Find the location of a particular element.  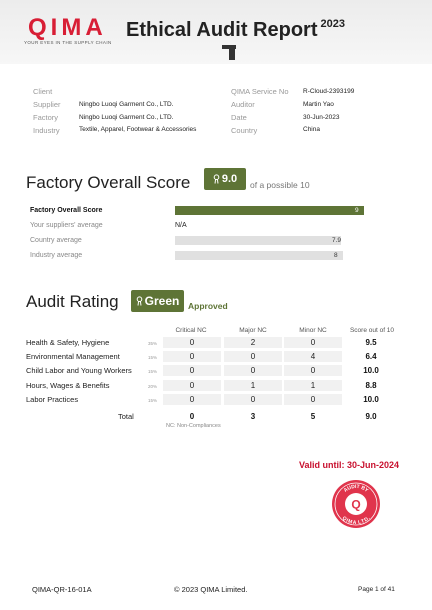

score-bar-value: 9 is located at coordinates (357, 210).